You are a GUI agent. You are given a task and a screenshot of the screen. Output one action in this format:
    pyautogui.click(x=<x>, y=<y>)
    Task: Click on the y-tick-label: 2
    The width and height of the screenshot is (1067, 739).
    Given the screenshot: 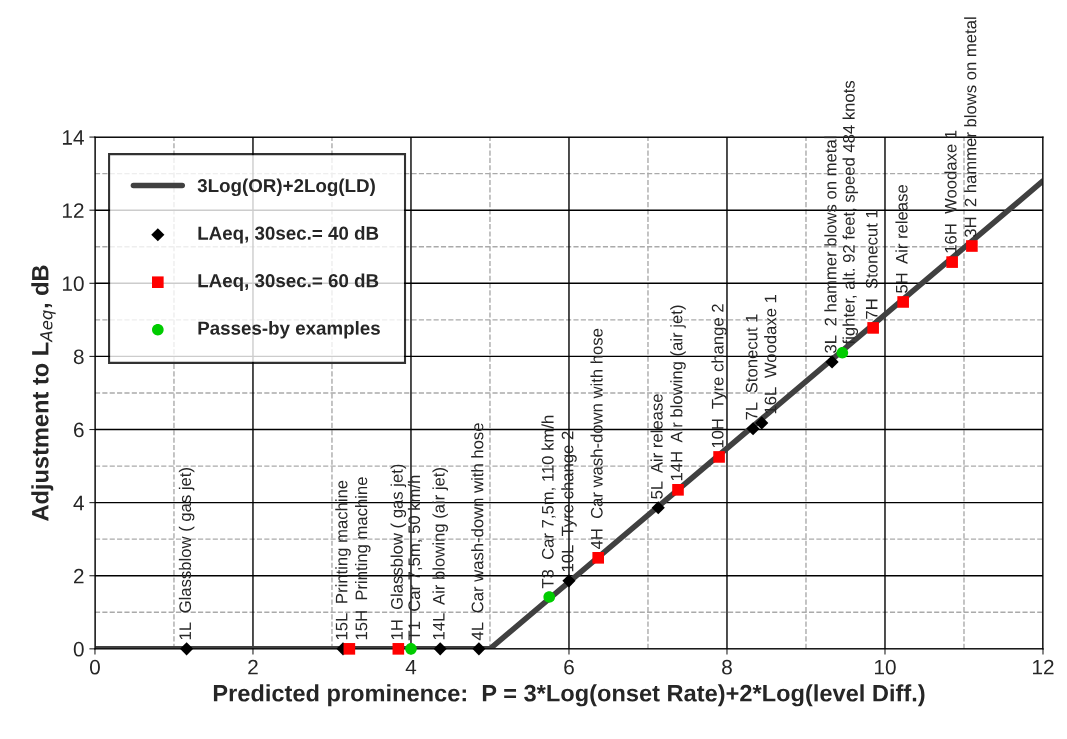 What is the action you would take?
    pyautogui.click(x=79, y=576)
    